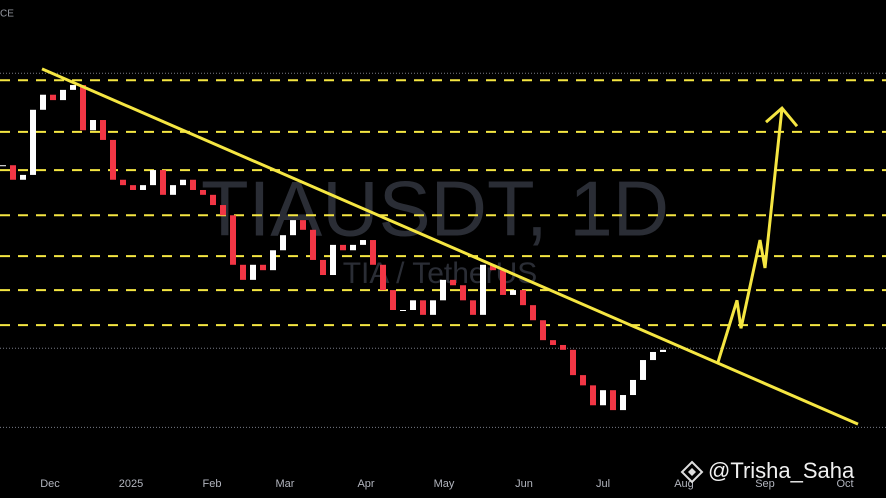 This screenshot has height=498, width=886. Describe the element at coordinates (844, 484) in the screenshot. I see `x-tick-label: Oct` at that location.